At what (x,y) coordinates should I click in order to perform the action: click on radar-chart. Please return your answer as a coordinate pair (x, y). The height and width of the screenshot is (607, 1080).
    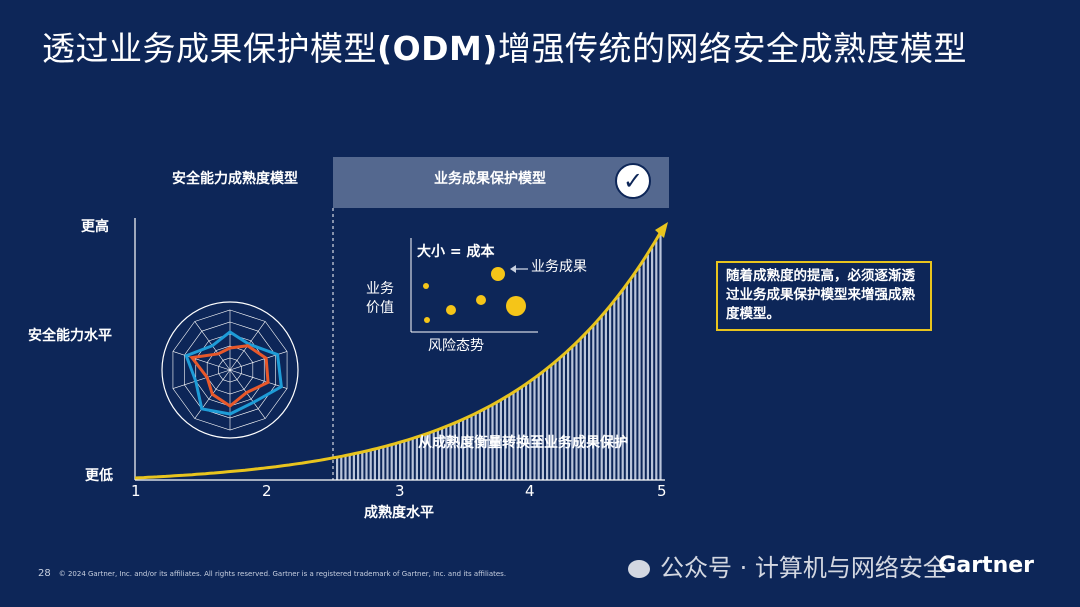
    Looking at the image, I should click on (230, 370).